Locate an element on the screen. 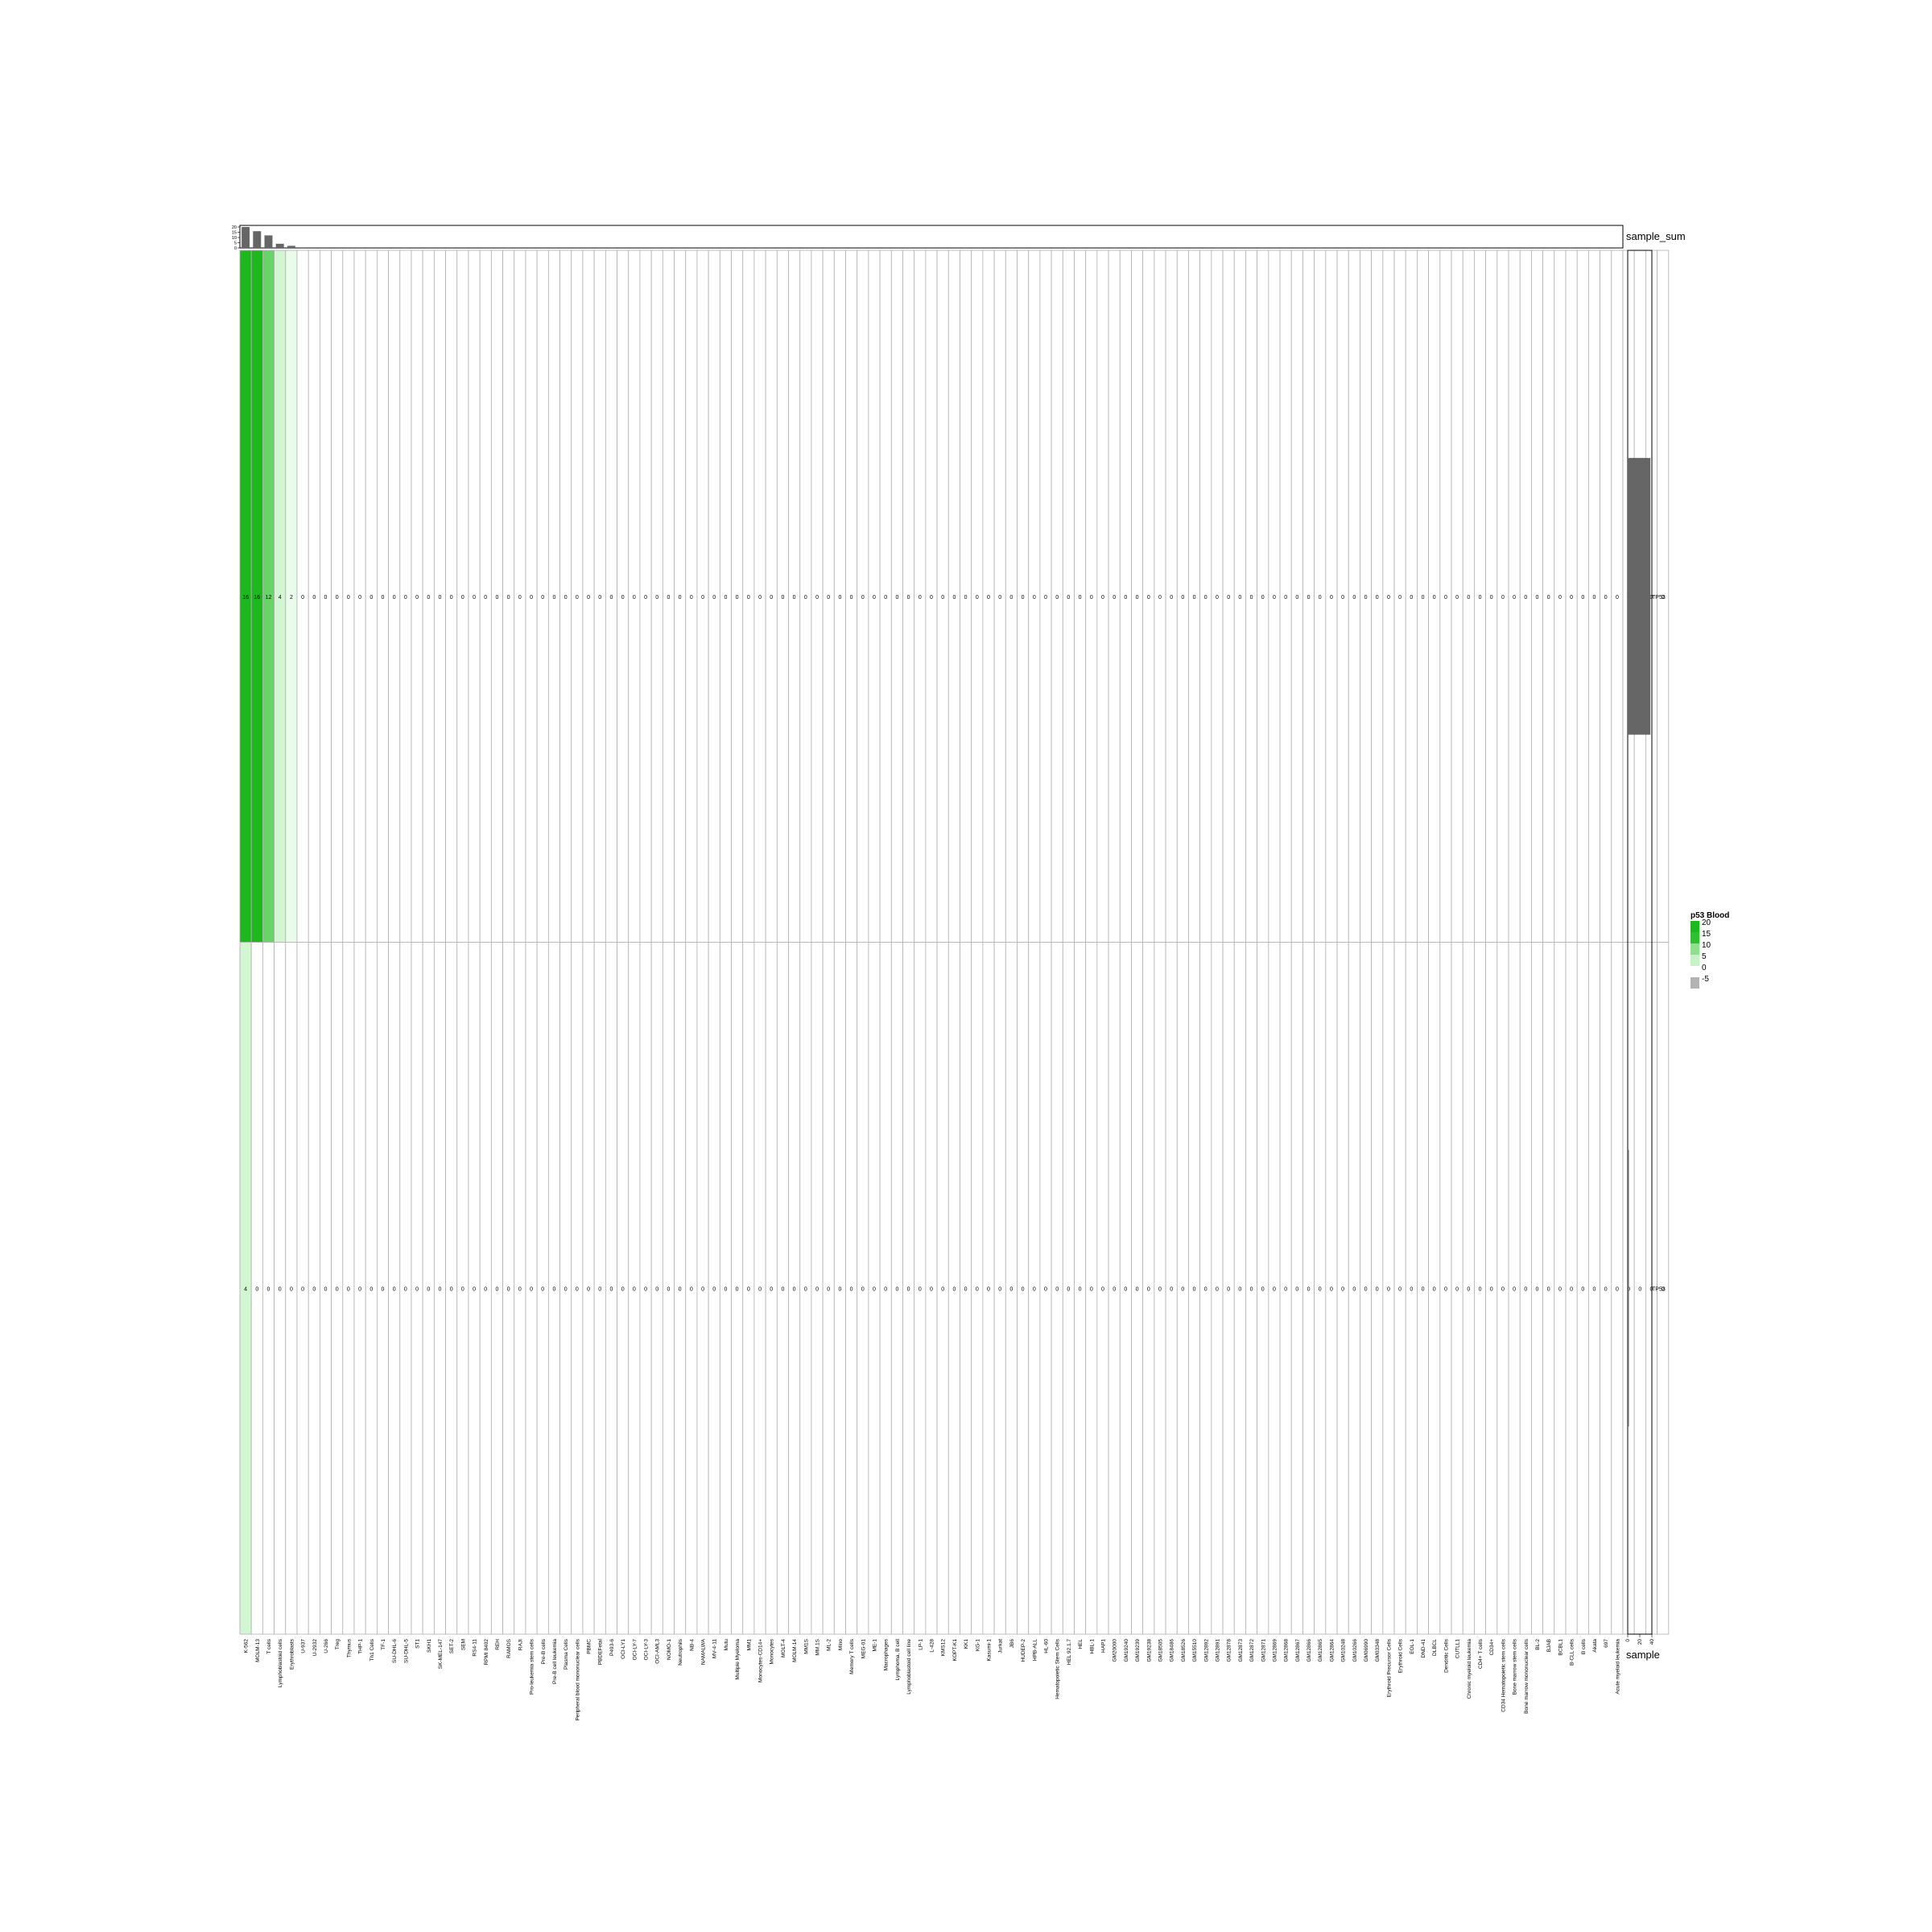 The image size is (1932, 1932). column-label: KG-1 is located at coordinates (977, 1645).